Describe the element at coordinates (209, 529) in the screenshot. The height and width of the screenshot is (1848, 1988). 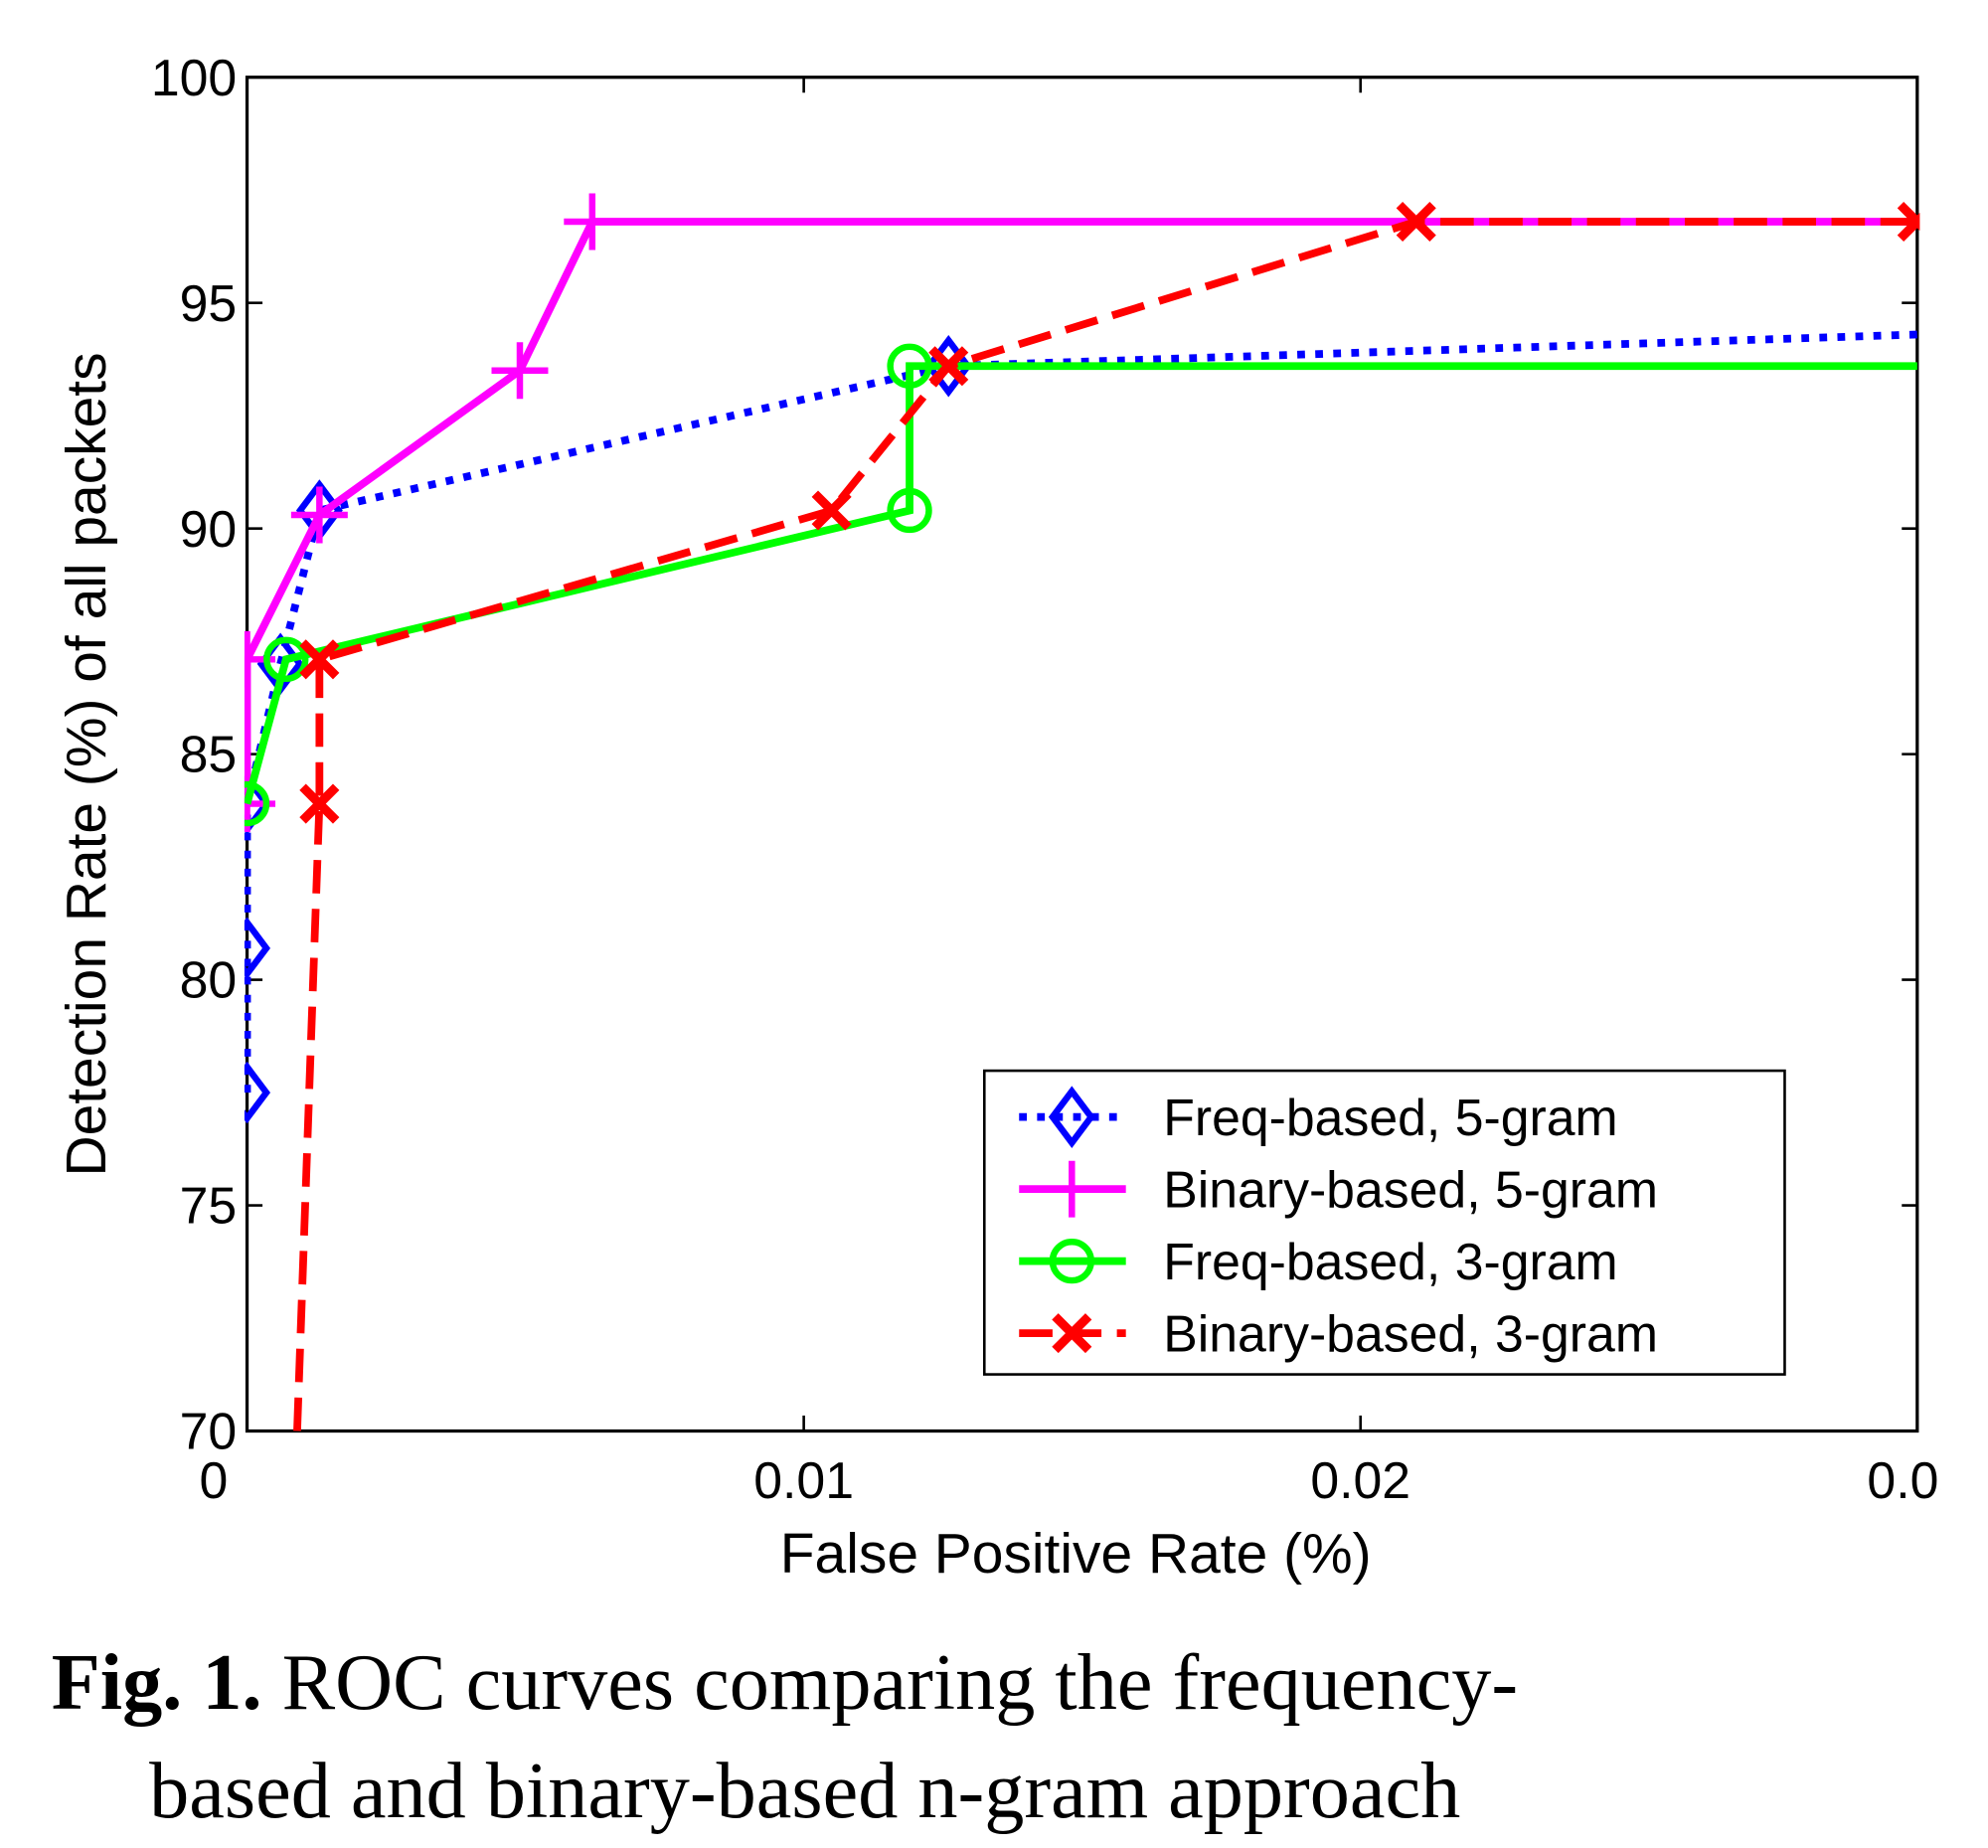
I see `y-tick-label: 90` at that location.